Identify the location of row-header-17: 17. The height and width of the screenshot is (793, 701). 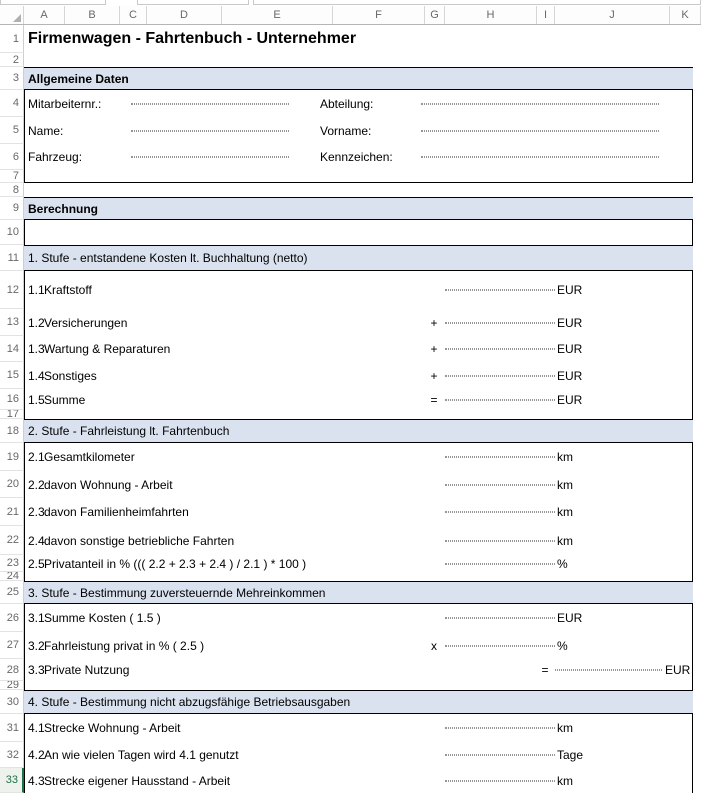
(12, 414).